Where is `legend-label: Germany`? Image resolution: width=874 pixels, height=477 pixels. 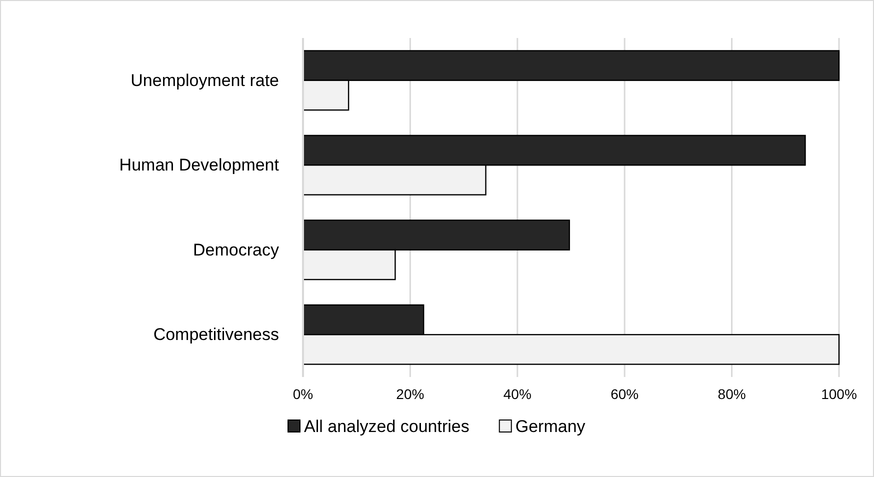
legend-label: Germany is located at coordinates (550, 426).